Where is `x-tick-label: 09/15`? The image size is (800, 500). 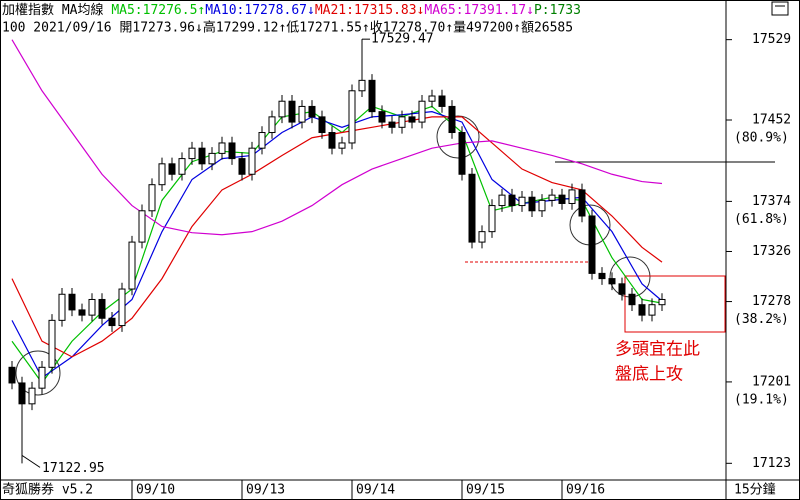 x-tick-label: 09/15 is located at coordinates (485, 490).